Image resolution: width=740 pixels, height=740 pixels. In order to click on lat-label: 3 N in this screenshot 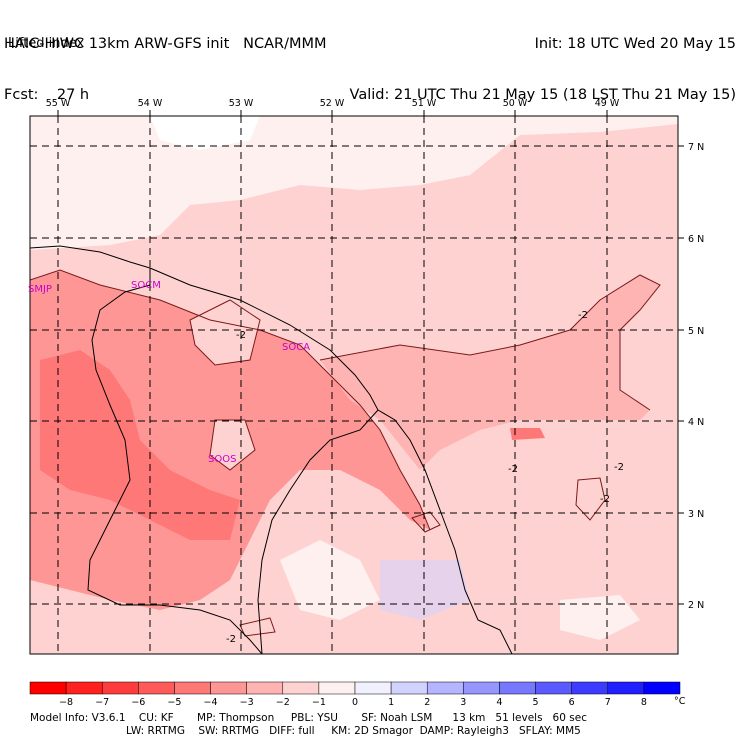, I will do `click(696, 514)`.